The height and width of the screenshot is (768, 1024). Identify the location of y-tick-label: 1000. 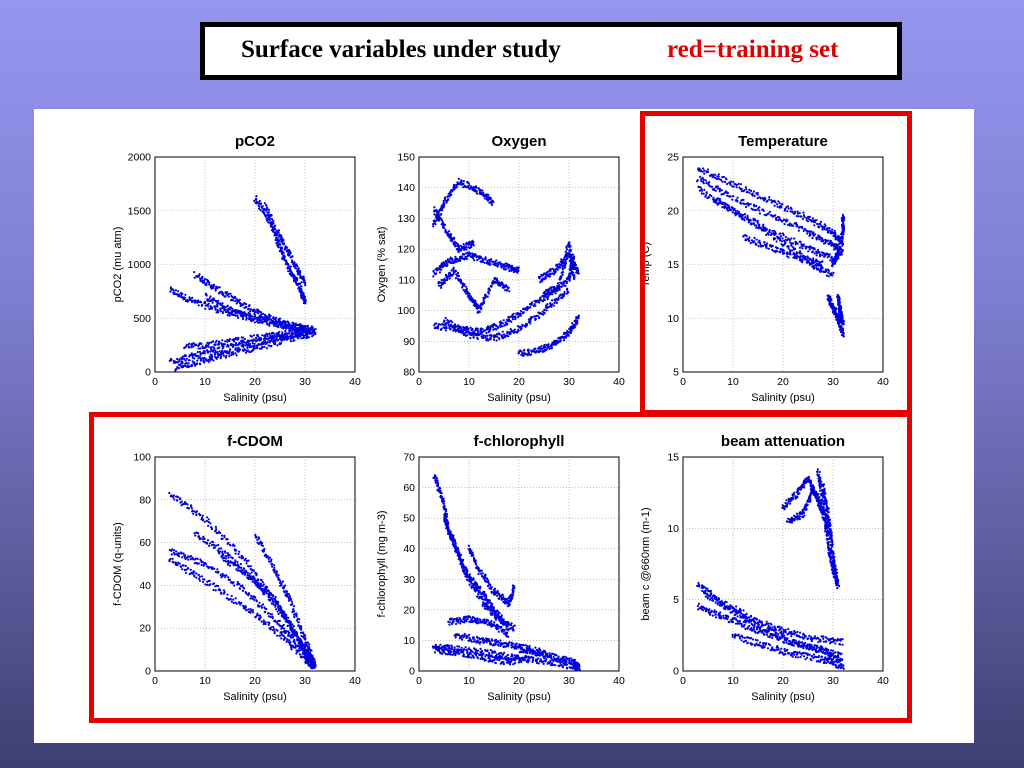
(140, 265).